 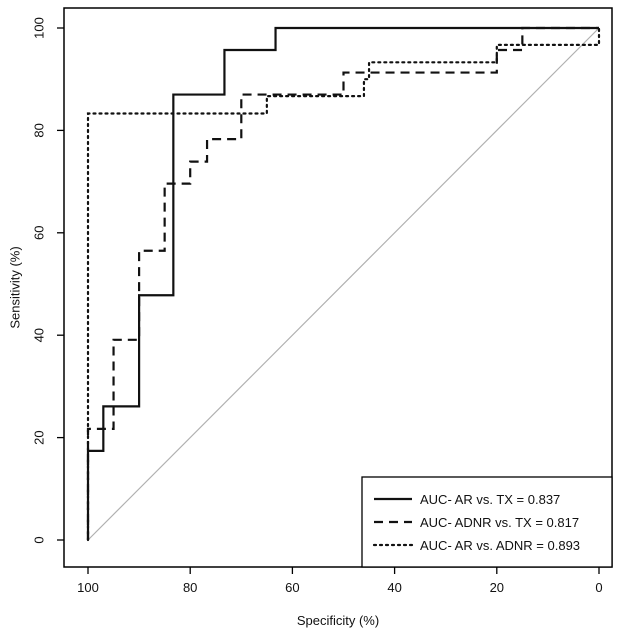 I want to click on x-tick-label: 80, so click(x=190, y=587).